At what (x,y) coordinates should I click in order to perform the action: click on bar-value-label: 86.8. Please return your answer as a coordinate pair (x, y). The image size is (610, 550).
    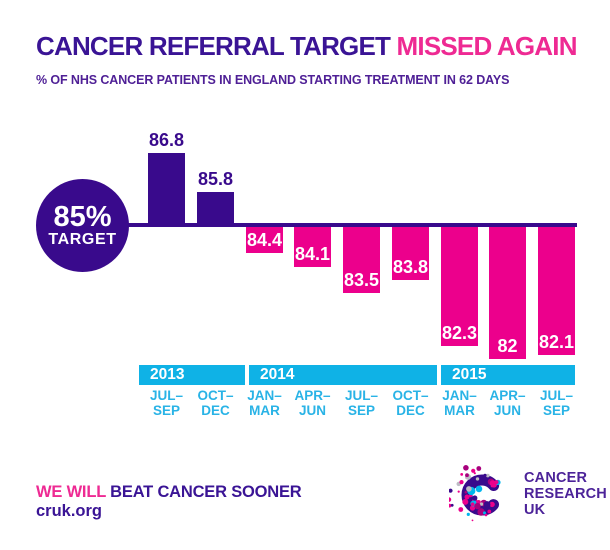
    Looking at the image, I should click on (166, 140).